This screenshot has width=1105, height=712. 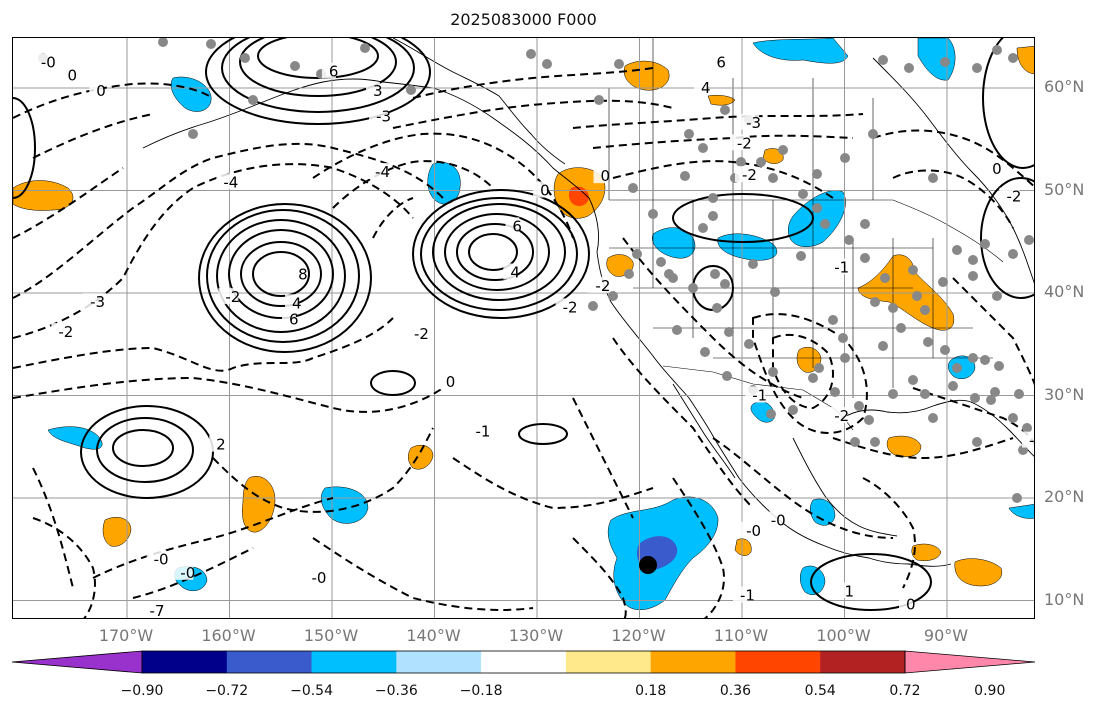 I want to click on longitude-label: 100°W, so click(x=843, y=635).